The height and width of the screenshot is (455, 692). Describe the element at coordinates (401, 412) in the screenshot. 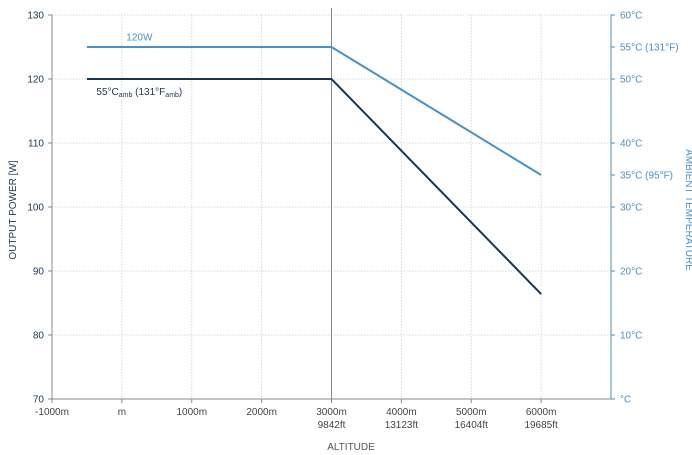

I see `x-tick-label: 4000m` at that location.